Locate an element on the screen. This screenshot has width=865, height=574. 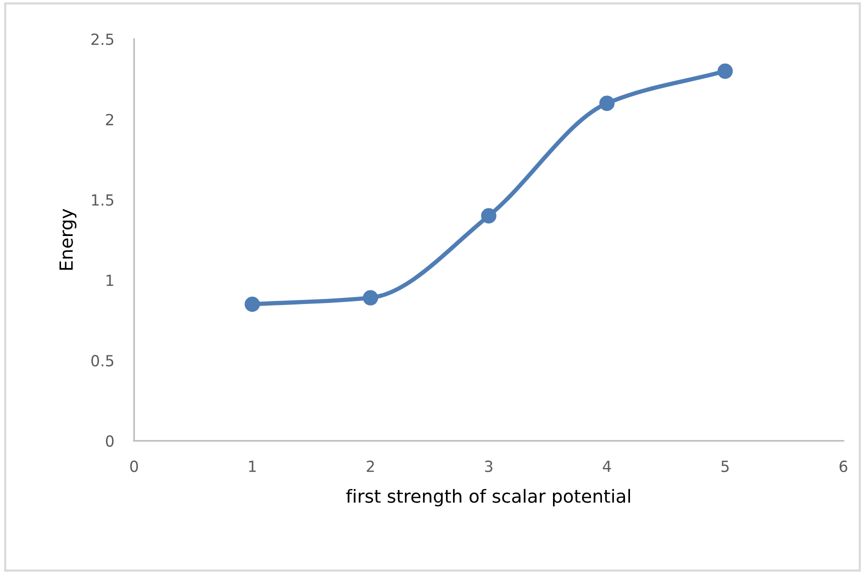
x-tick-label: 6 is located at coordinates (844, 466).